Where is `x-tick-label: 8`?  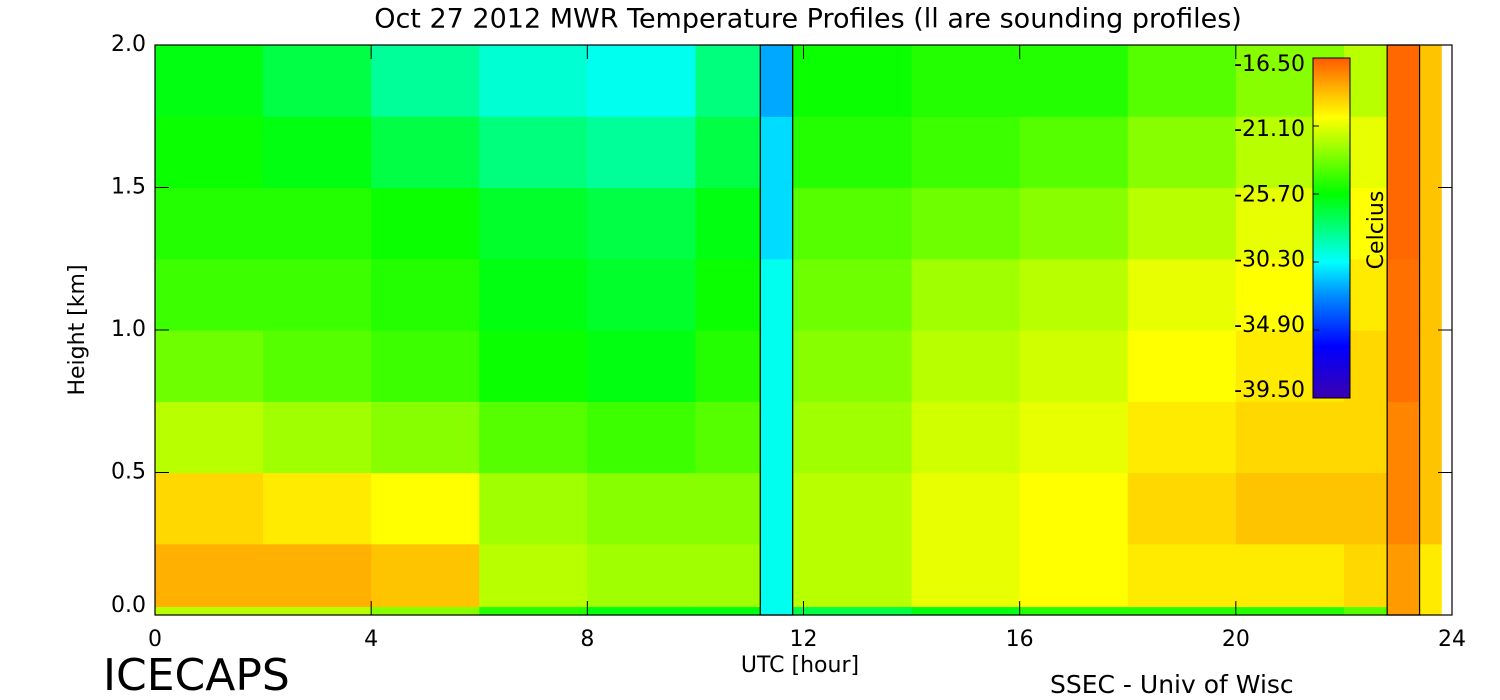 x-tick-label: 8 is located at coordinates (587, 639).